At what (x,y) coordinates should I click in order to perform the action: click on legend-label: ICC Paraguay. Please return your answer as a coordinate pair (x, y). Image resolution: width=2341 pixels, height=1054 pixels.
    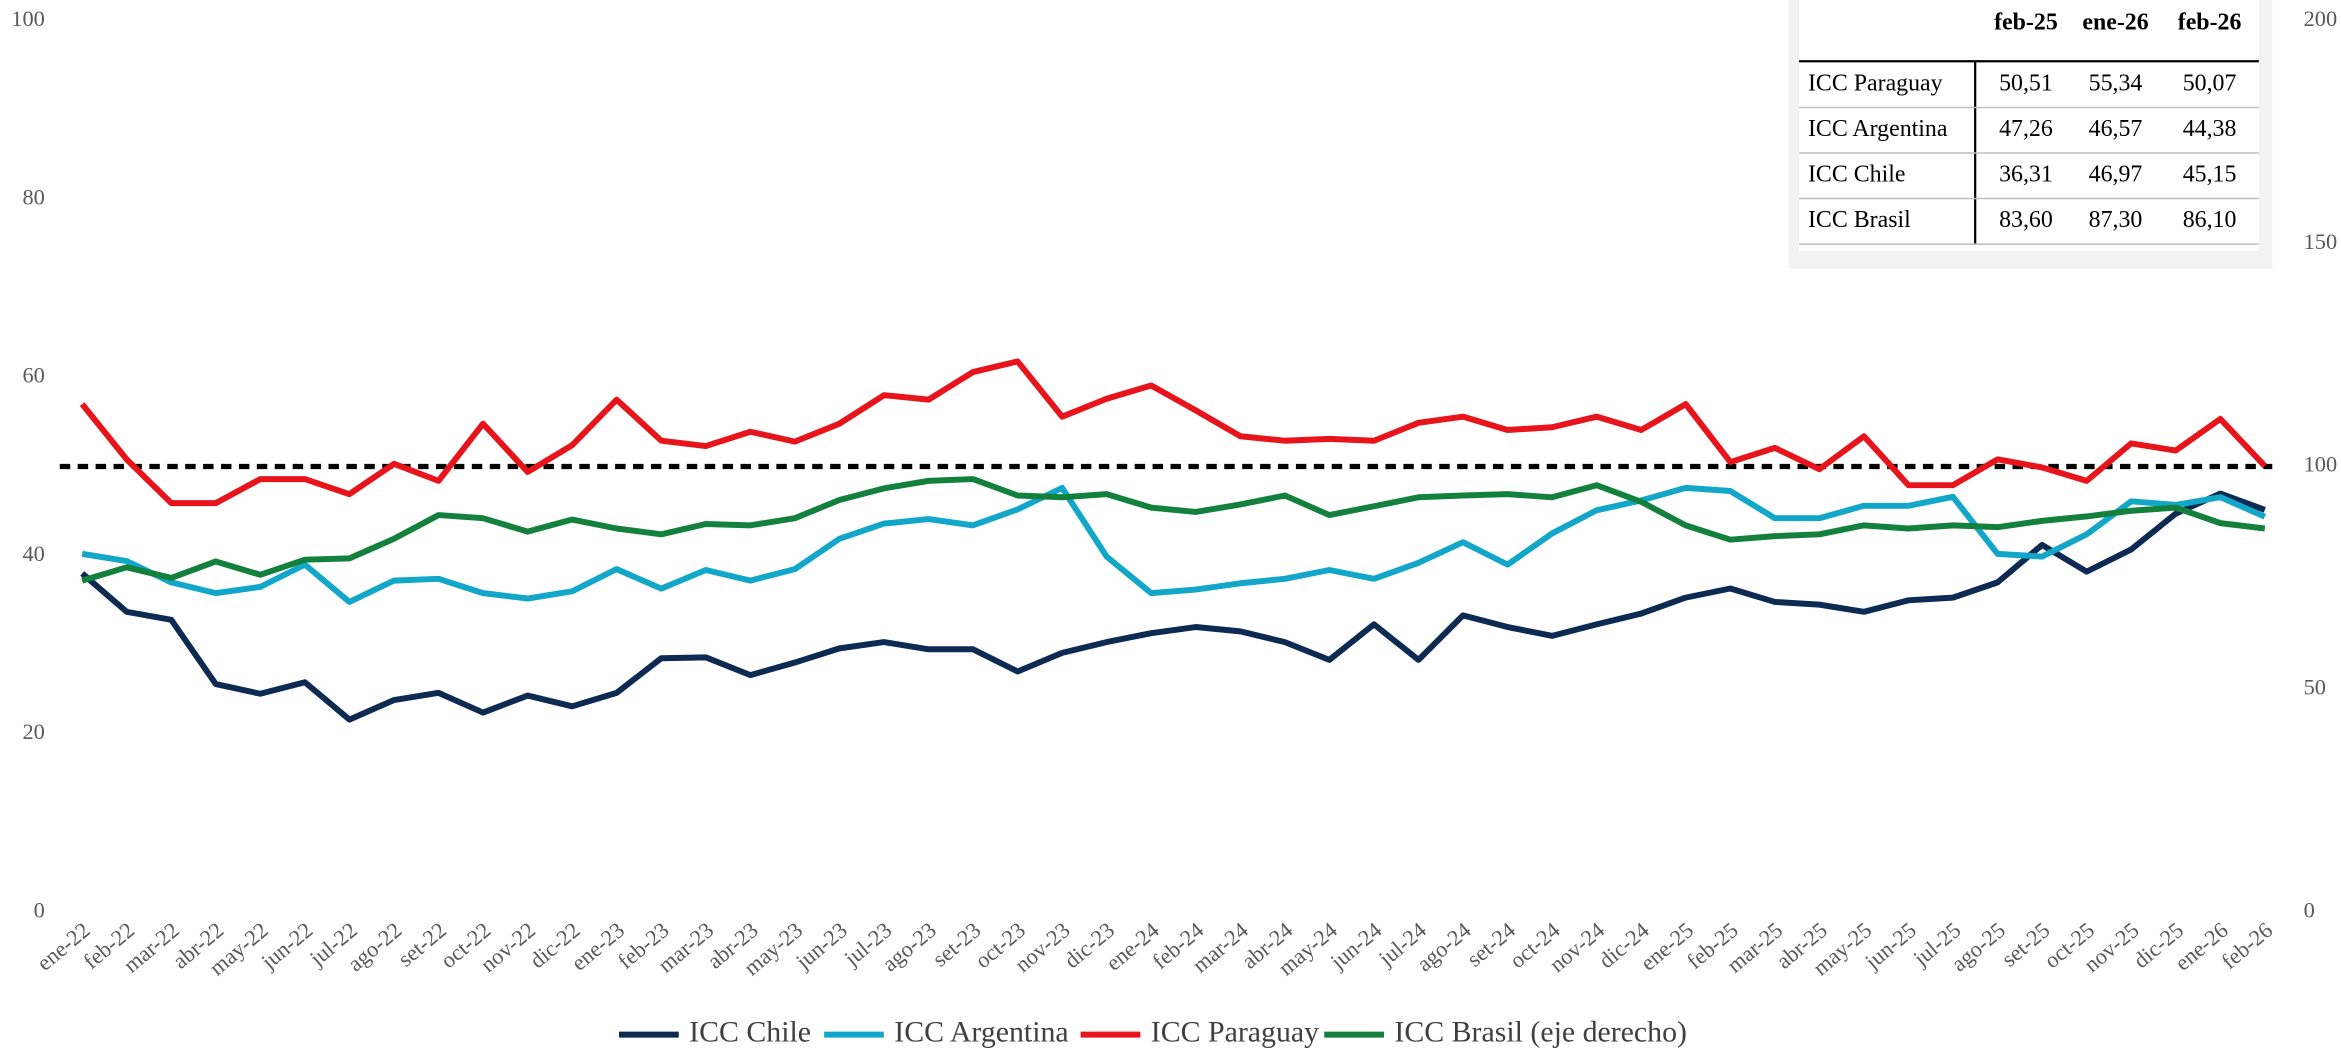
    Looking at the image, I should click on (1235, 1031).